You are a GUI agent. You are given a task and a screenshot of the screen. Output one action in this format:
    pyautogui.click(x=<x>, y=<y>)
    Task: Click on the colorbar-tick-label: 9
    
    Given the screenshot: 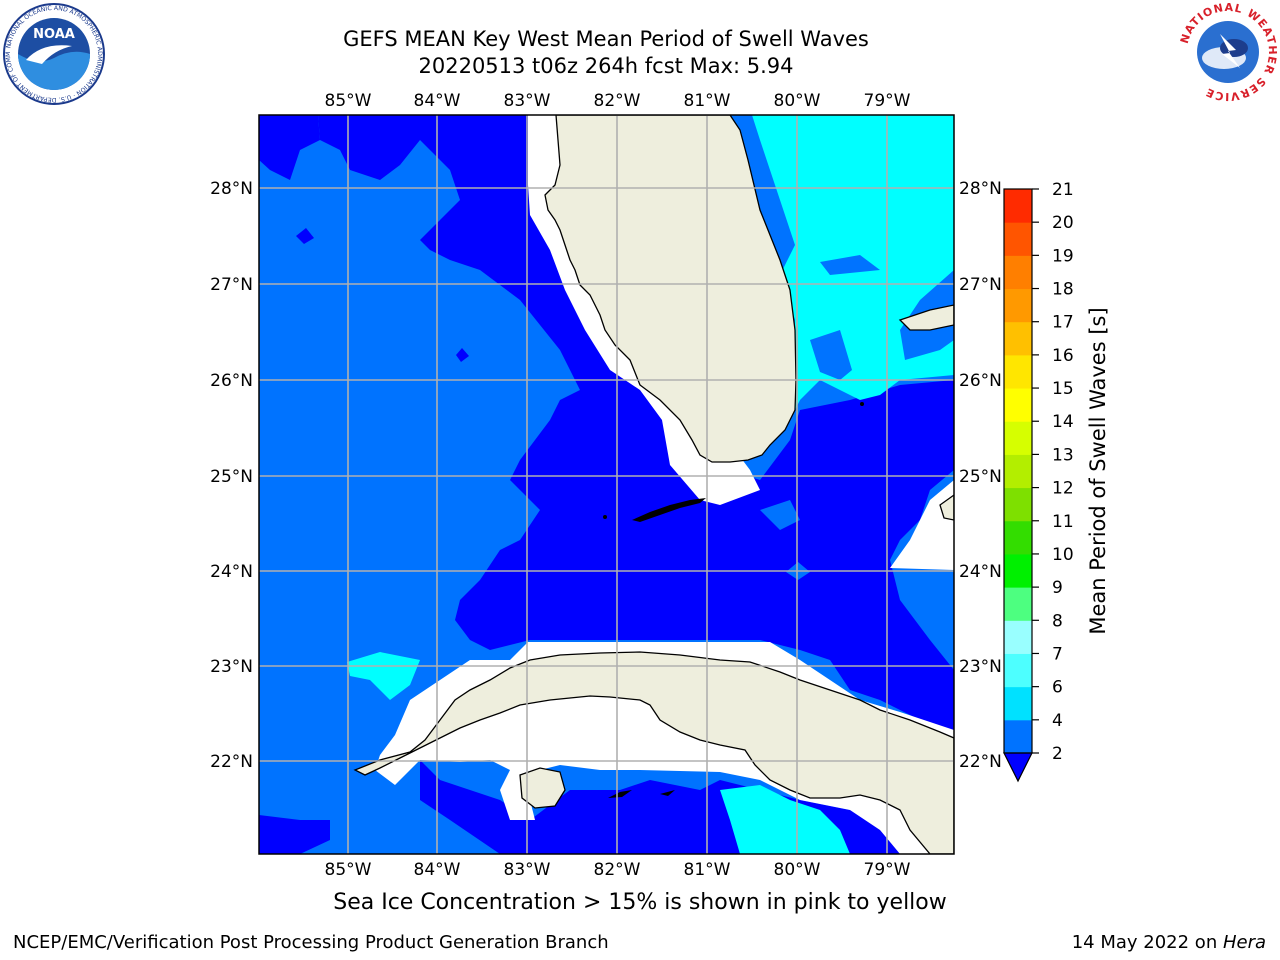 What is the action you would take?
    pyautogui.click(x=1057, y=588)
    